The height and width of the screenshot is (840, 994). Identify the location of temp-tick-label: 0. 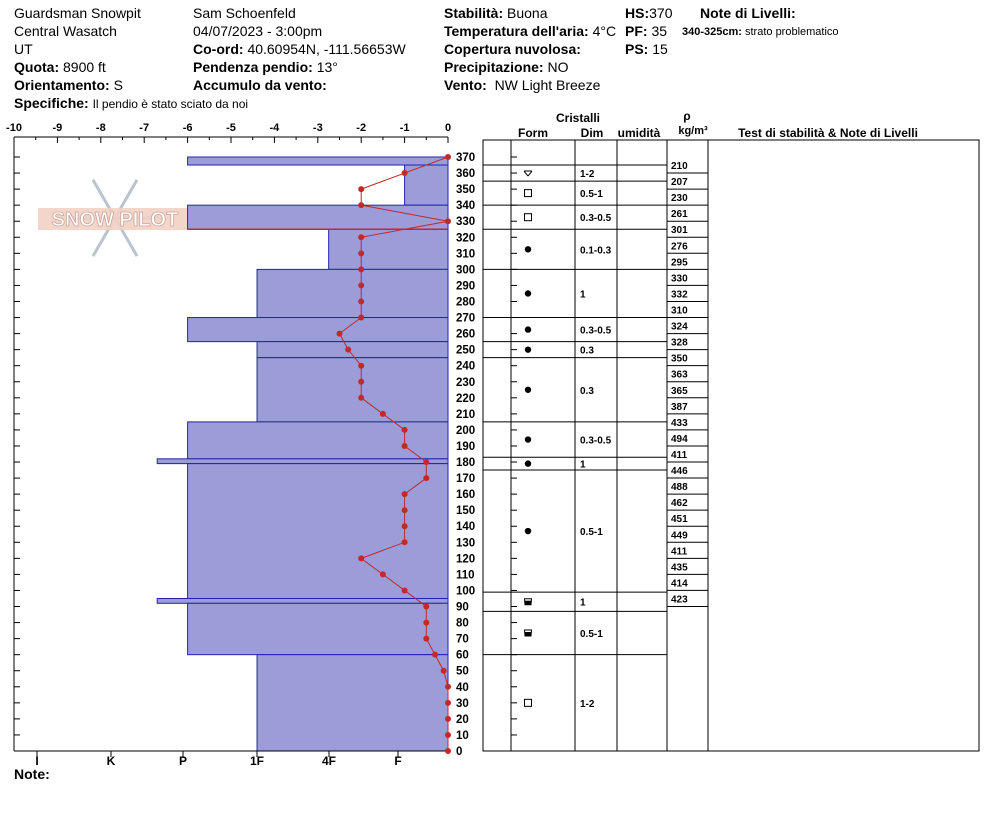
(448, 128).